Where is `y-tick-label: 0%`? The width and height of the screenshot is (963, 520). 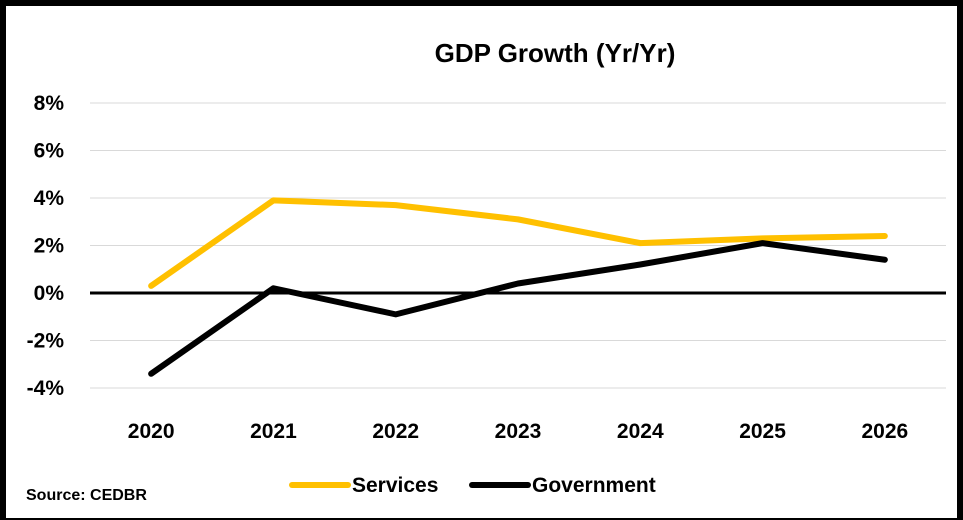
y-tick-label: 0% is located at coordinates (49, 293).